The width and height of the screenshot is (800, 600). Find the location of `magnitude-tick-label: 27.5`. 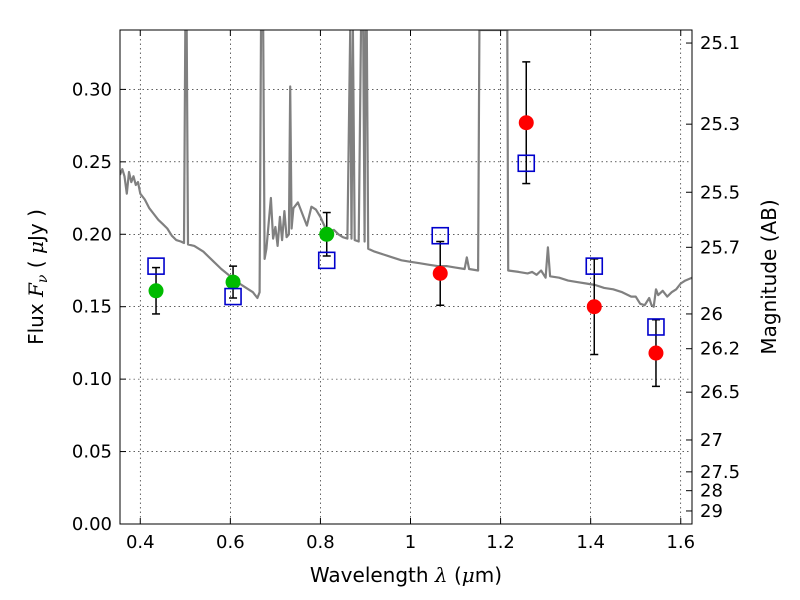

magnitude-tick-label: 27.5 is located at coordinates (720, 472).